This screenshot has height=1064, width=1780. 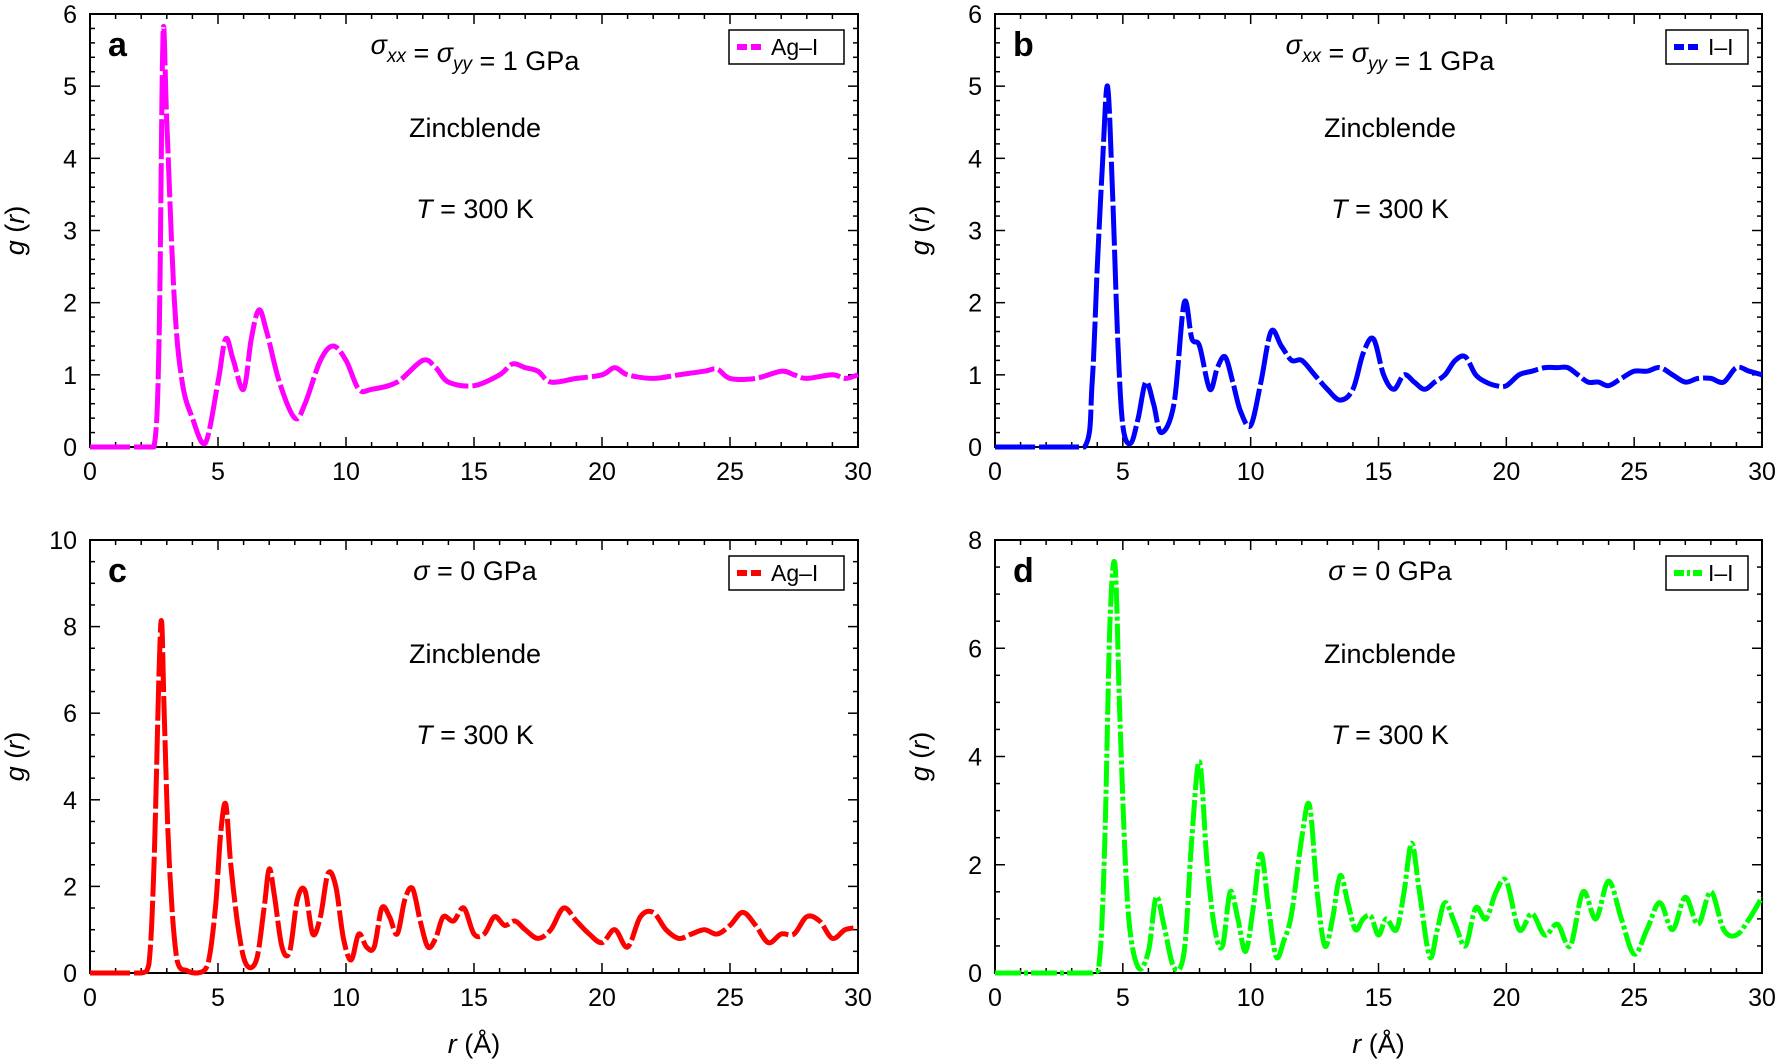 I want to click on series-line-c, so click(x=474, y=797).